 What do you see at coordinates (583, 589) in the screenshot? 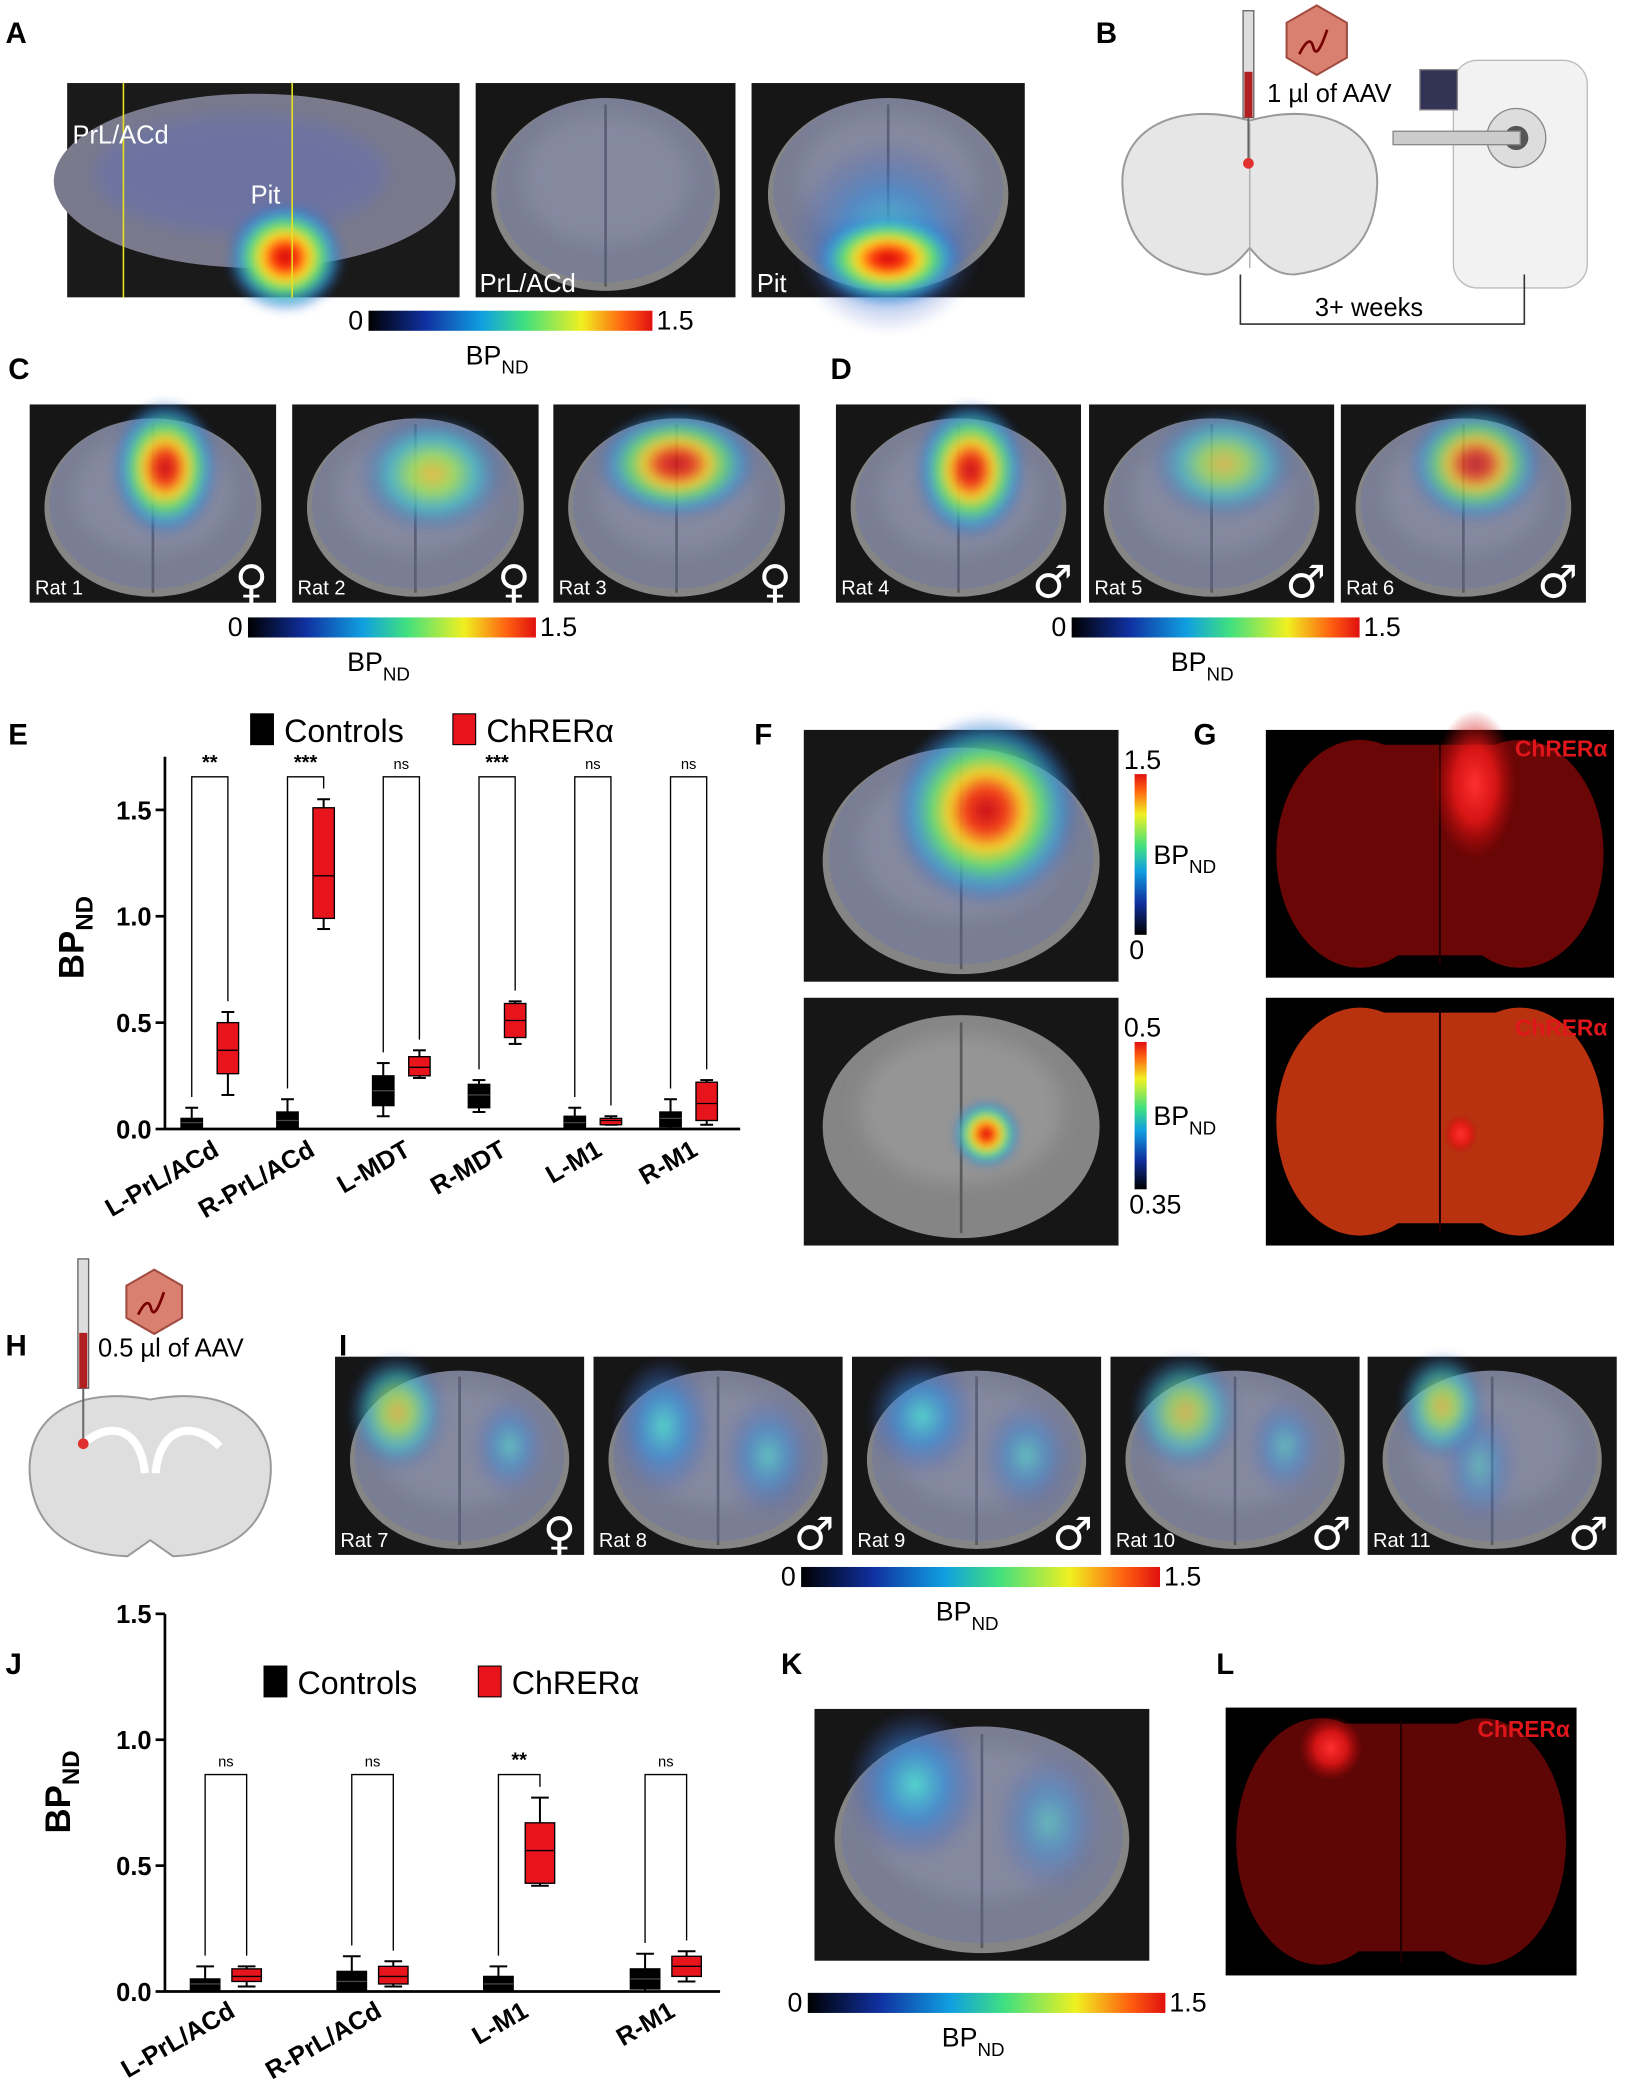
I see `rat-label: Rat 3` at bounding box center [583, 589].